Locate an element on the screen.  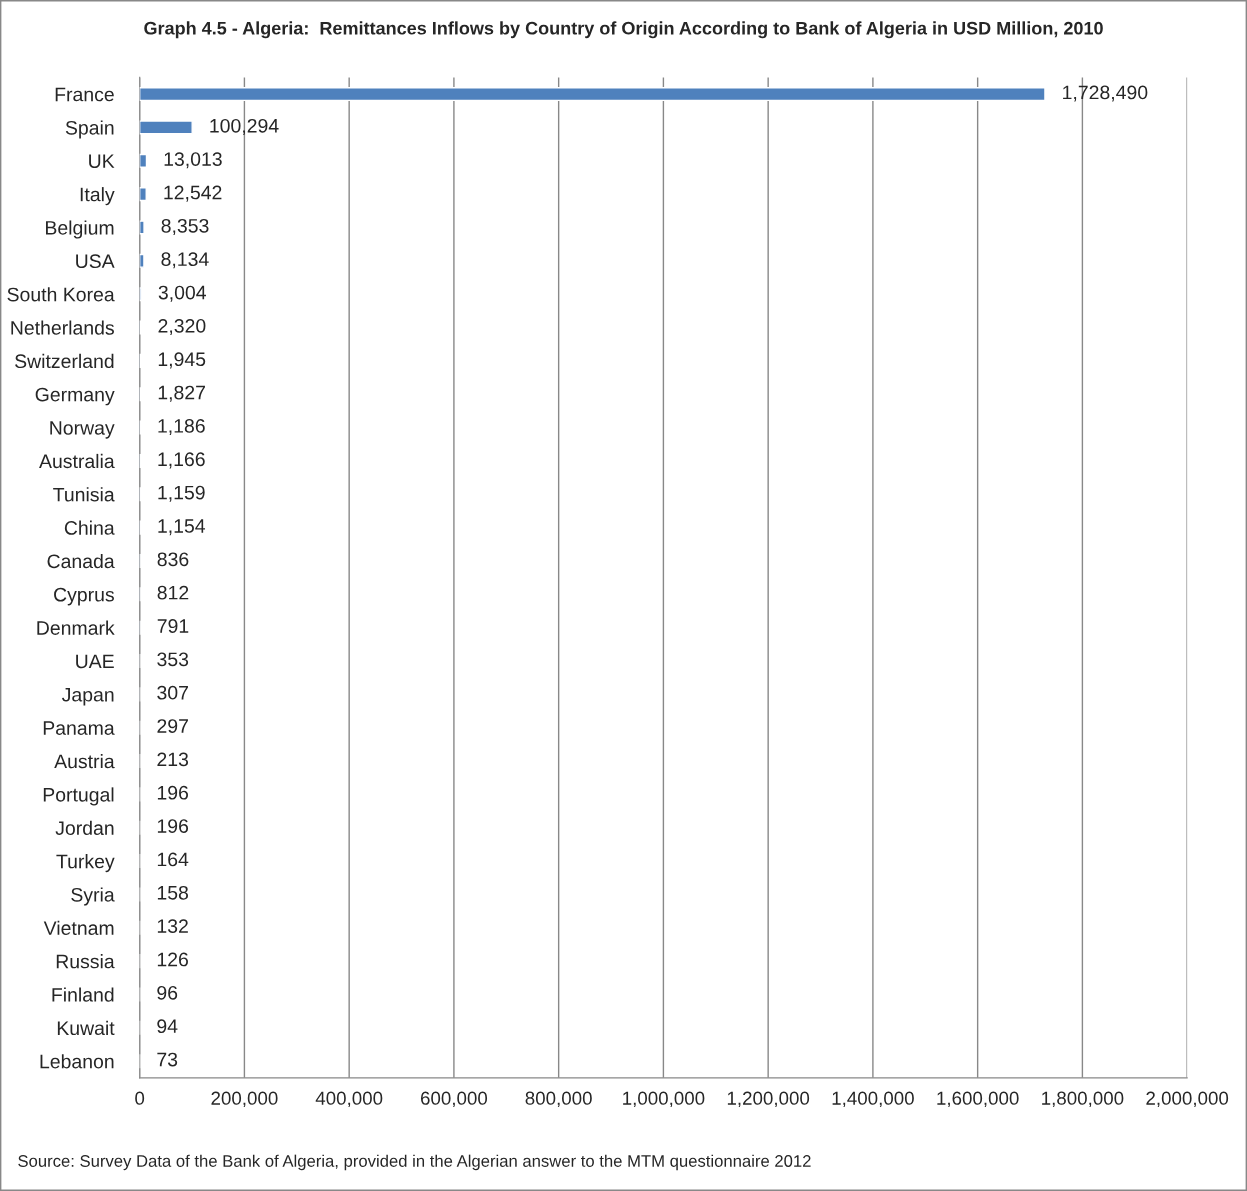
data-label: 158 is located at coordinates (173, 892).